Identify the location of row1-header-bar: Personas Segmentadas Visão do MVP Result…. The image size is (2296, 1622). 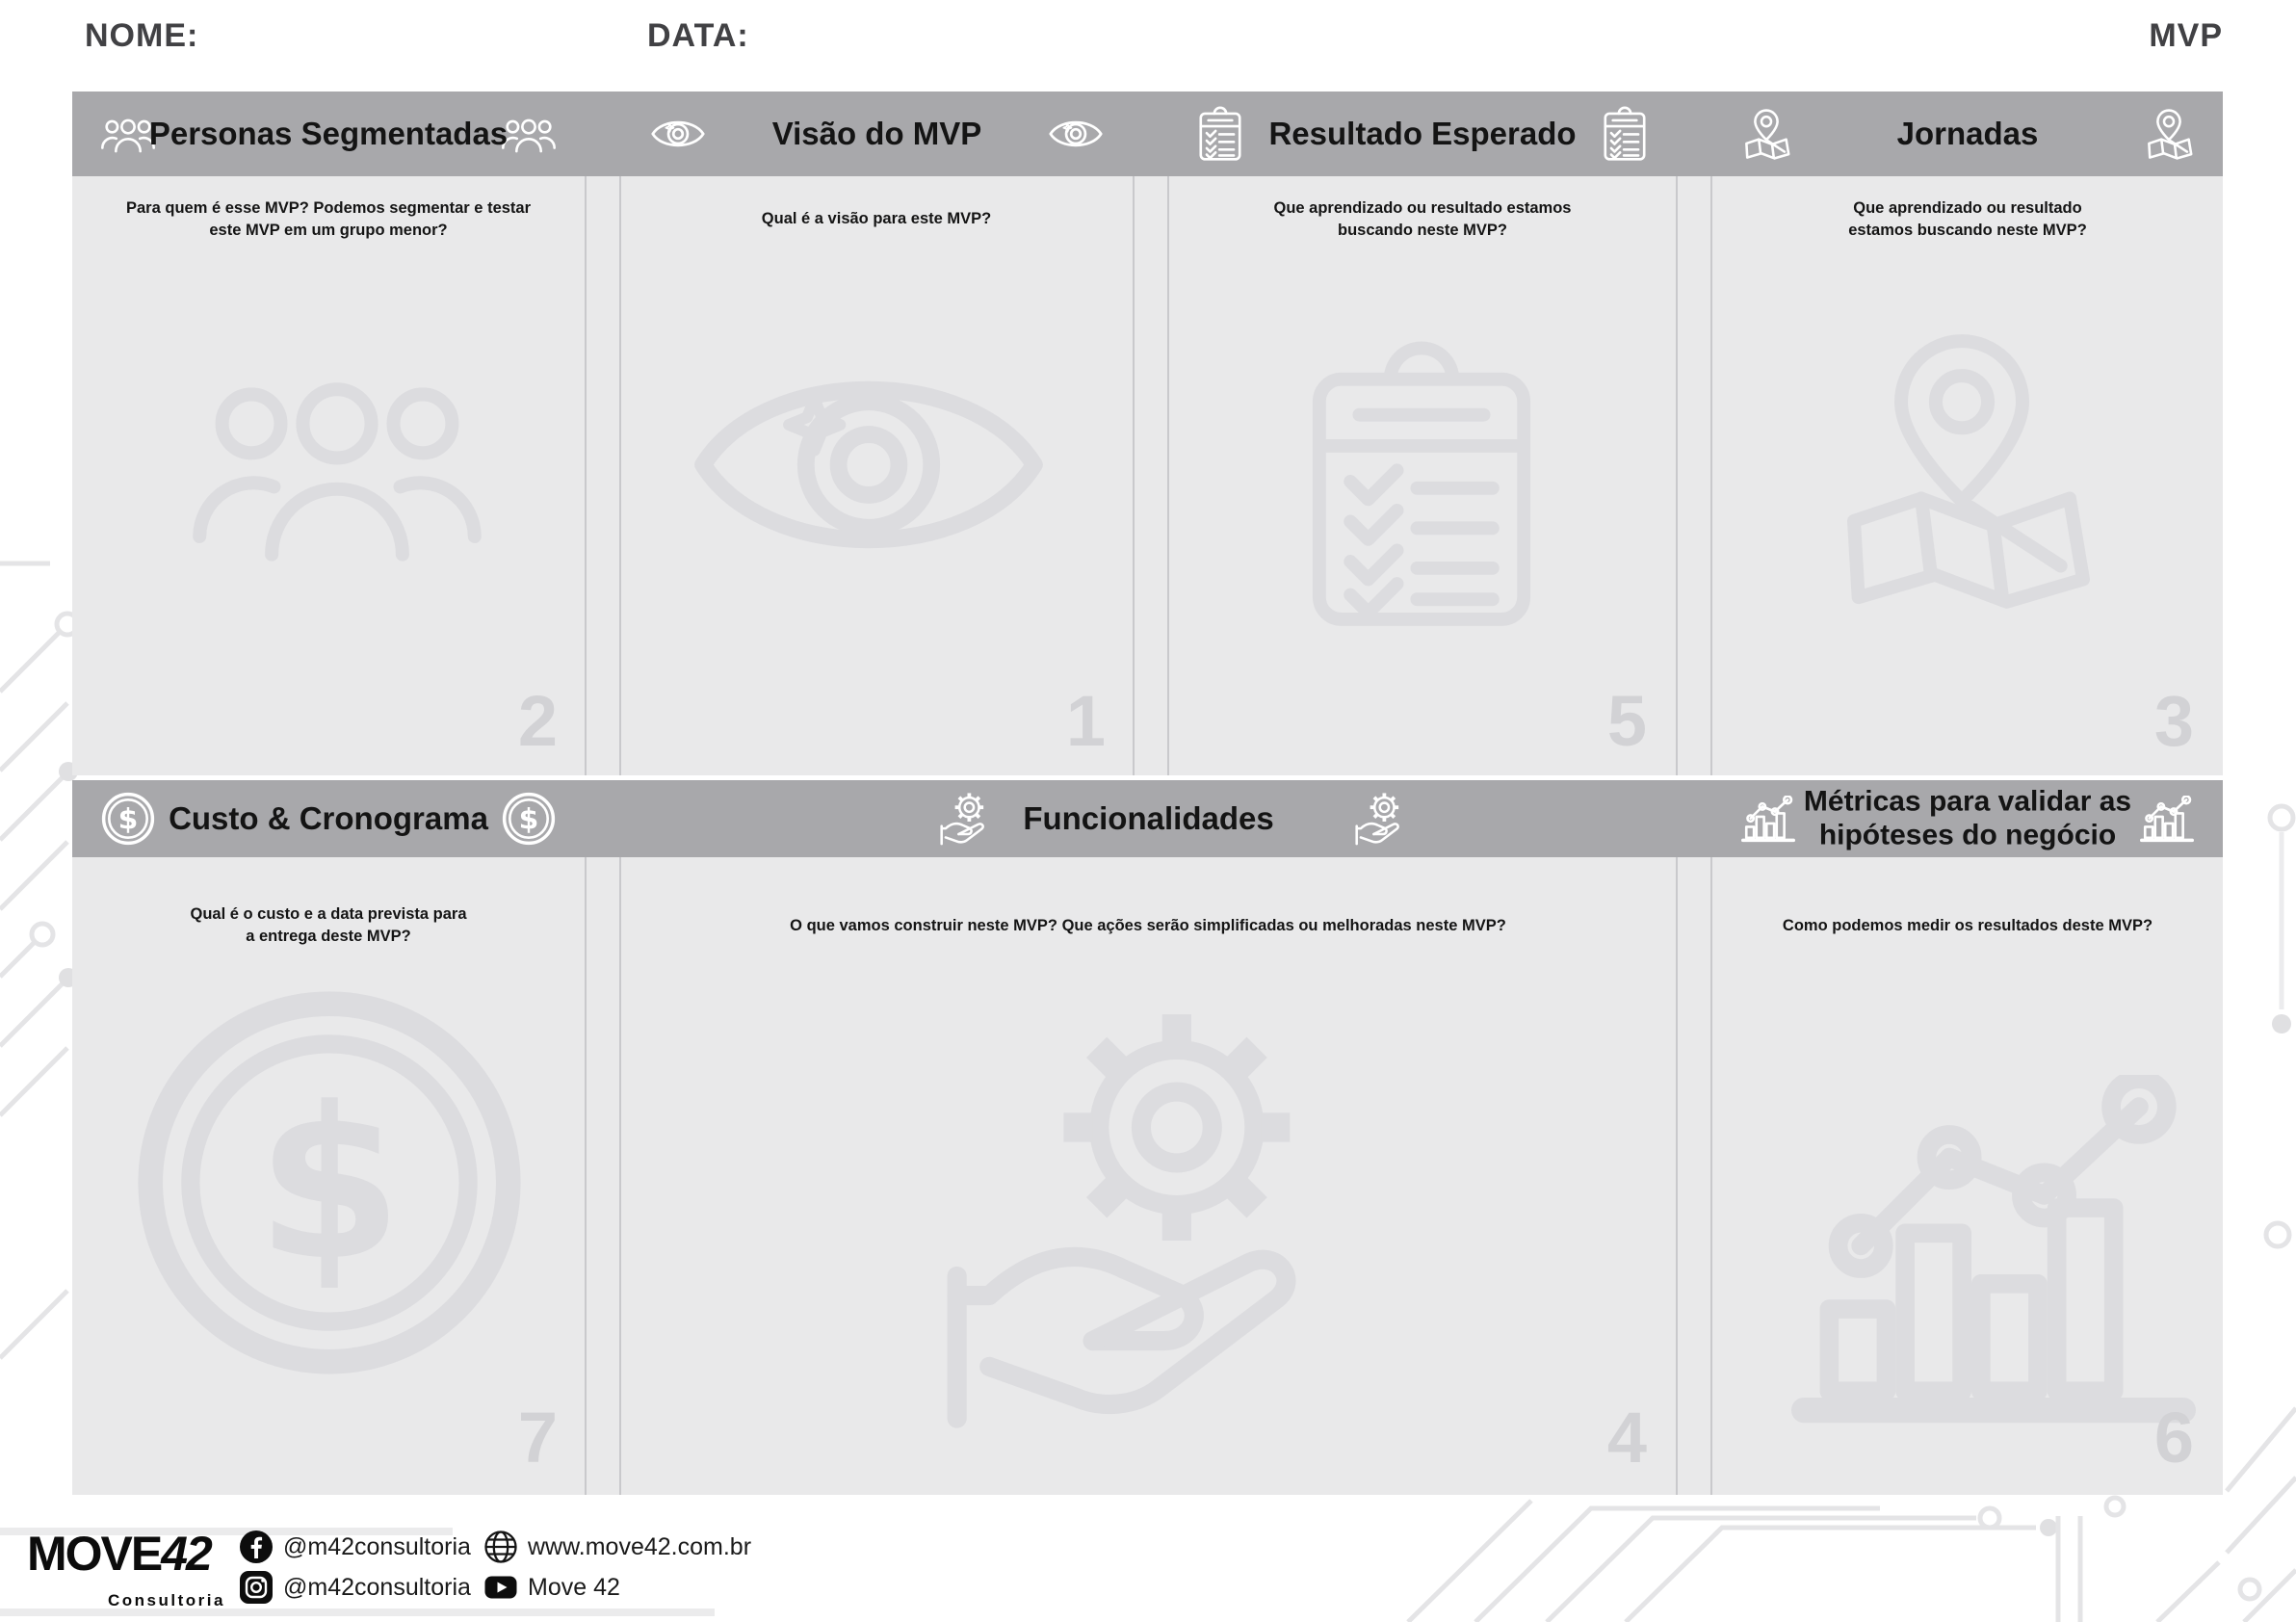
(1147, 134).